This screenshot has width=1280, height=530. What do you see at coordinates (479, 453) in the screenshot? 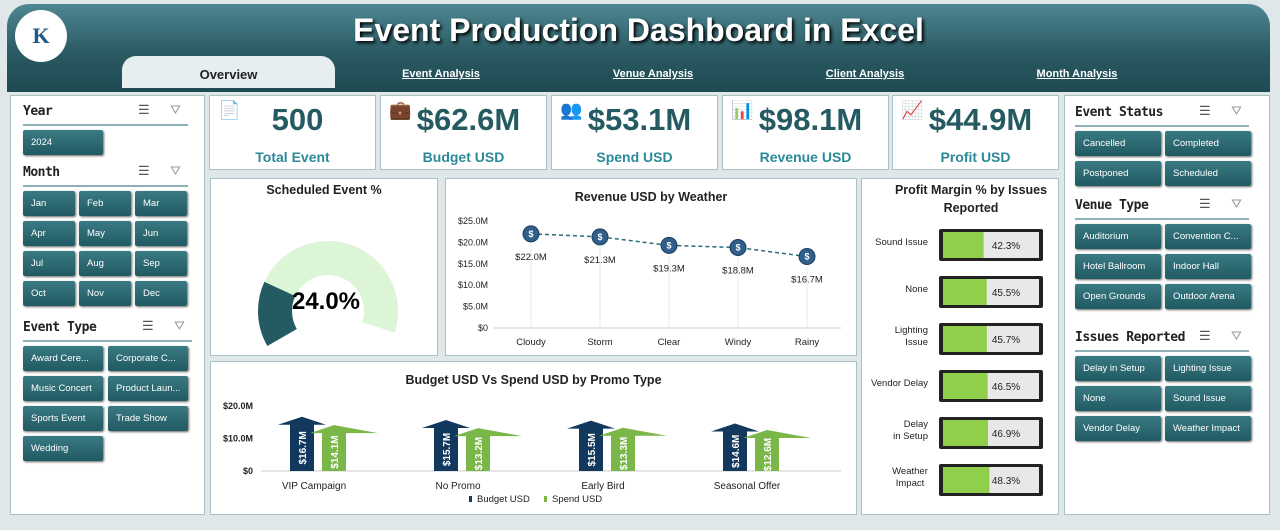
I see `data-label: $13.2M` at bounding box center [479, 453].